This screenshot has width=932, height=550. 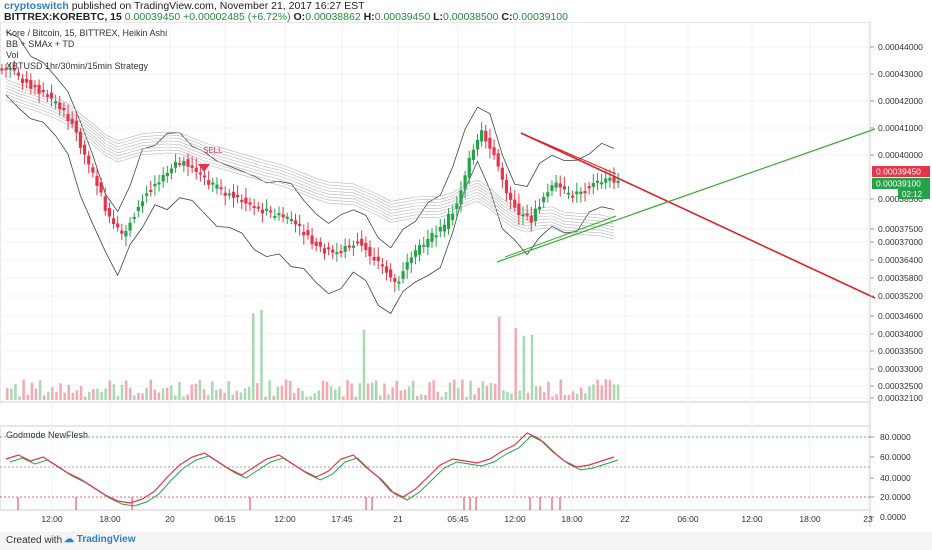 I want to click on last-price: 0.00039450, so click(x=152, y=17).